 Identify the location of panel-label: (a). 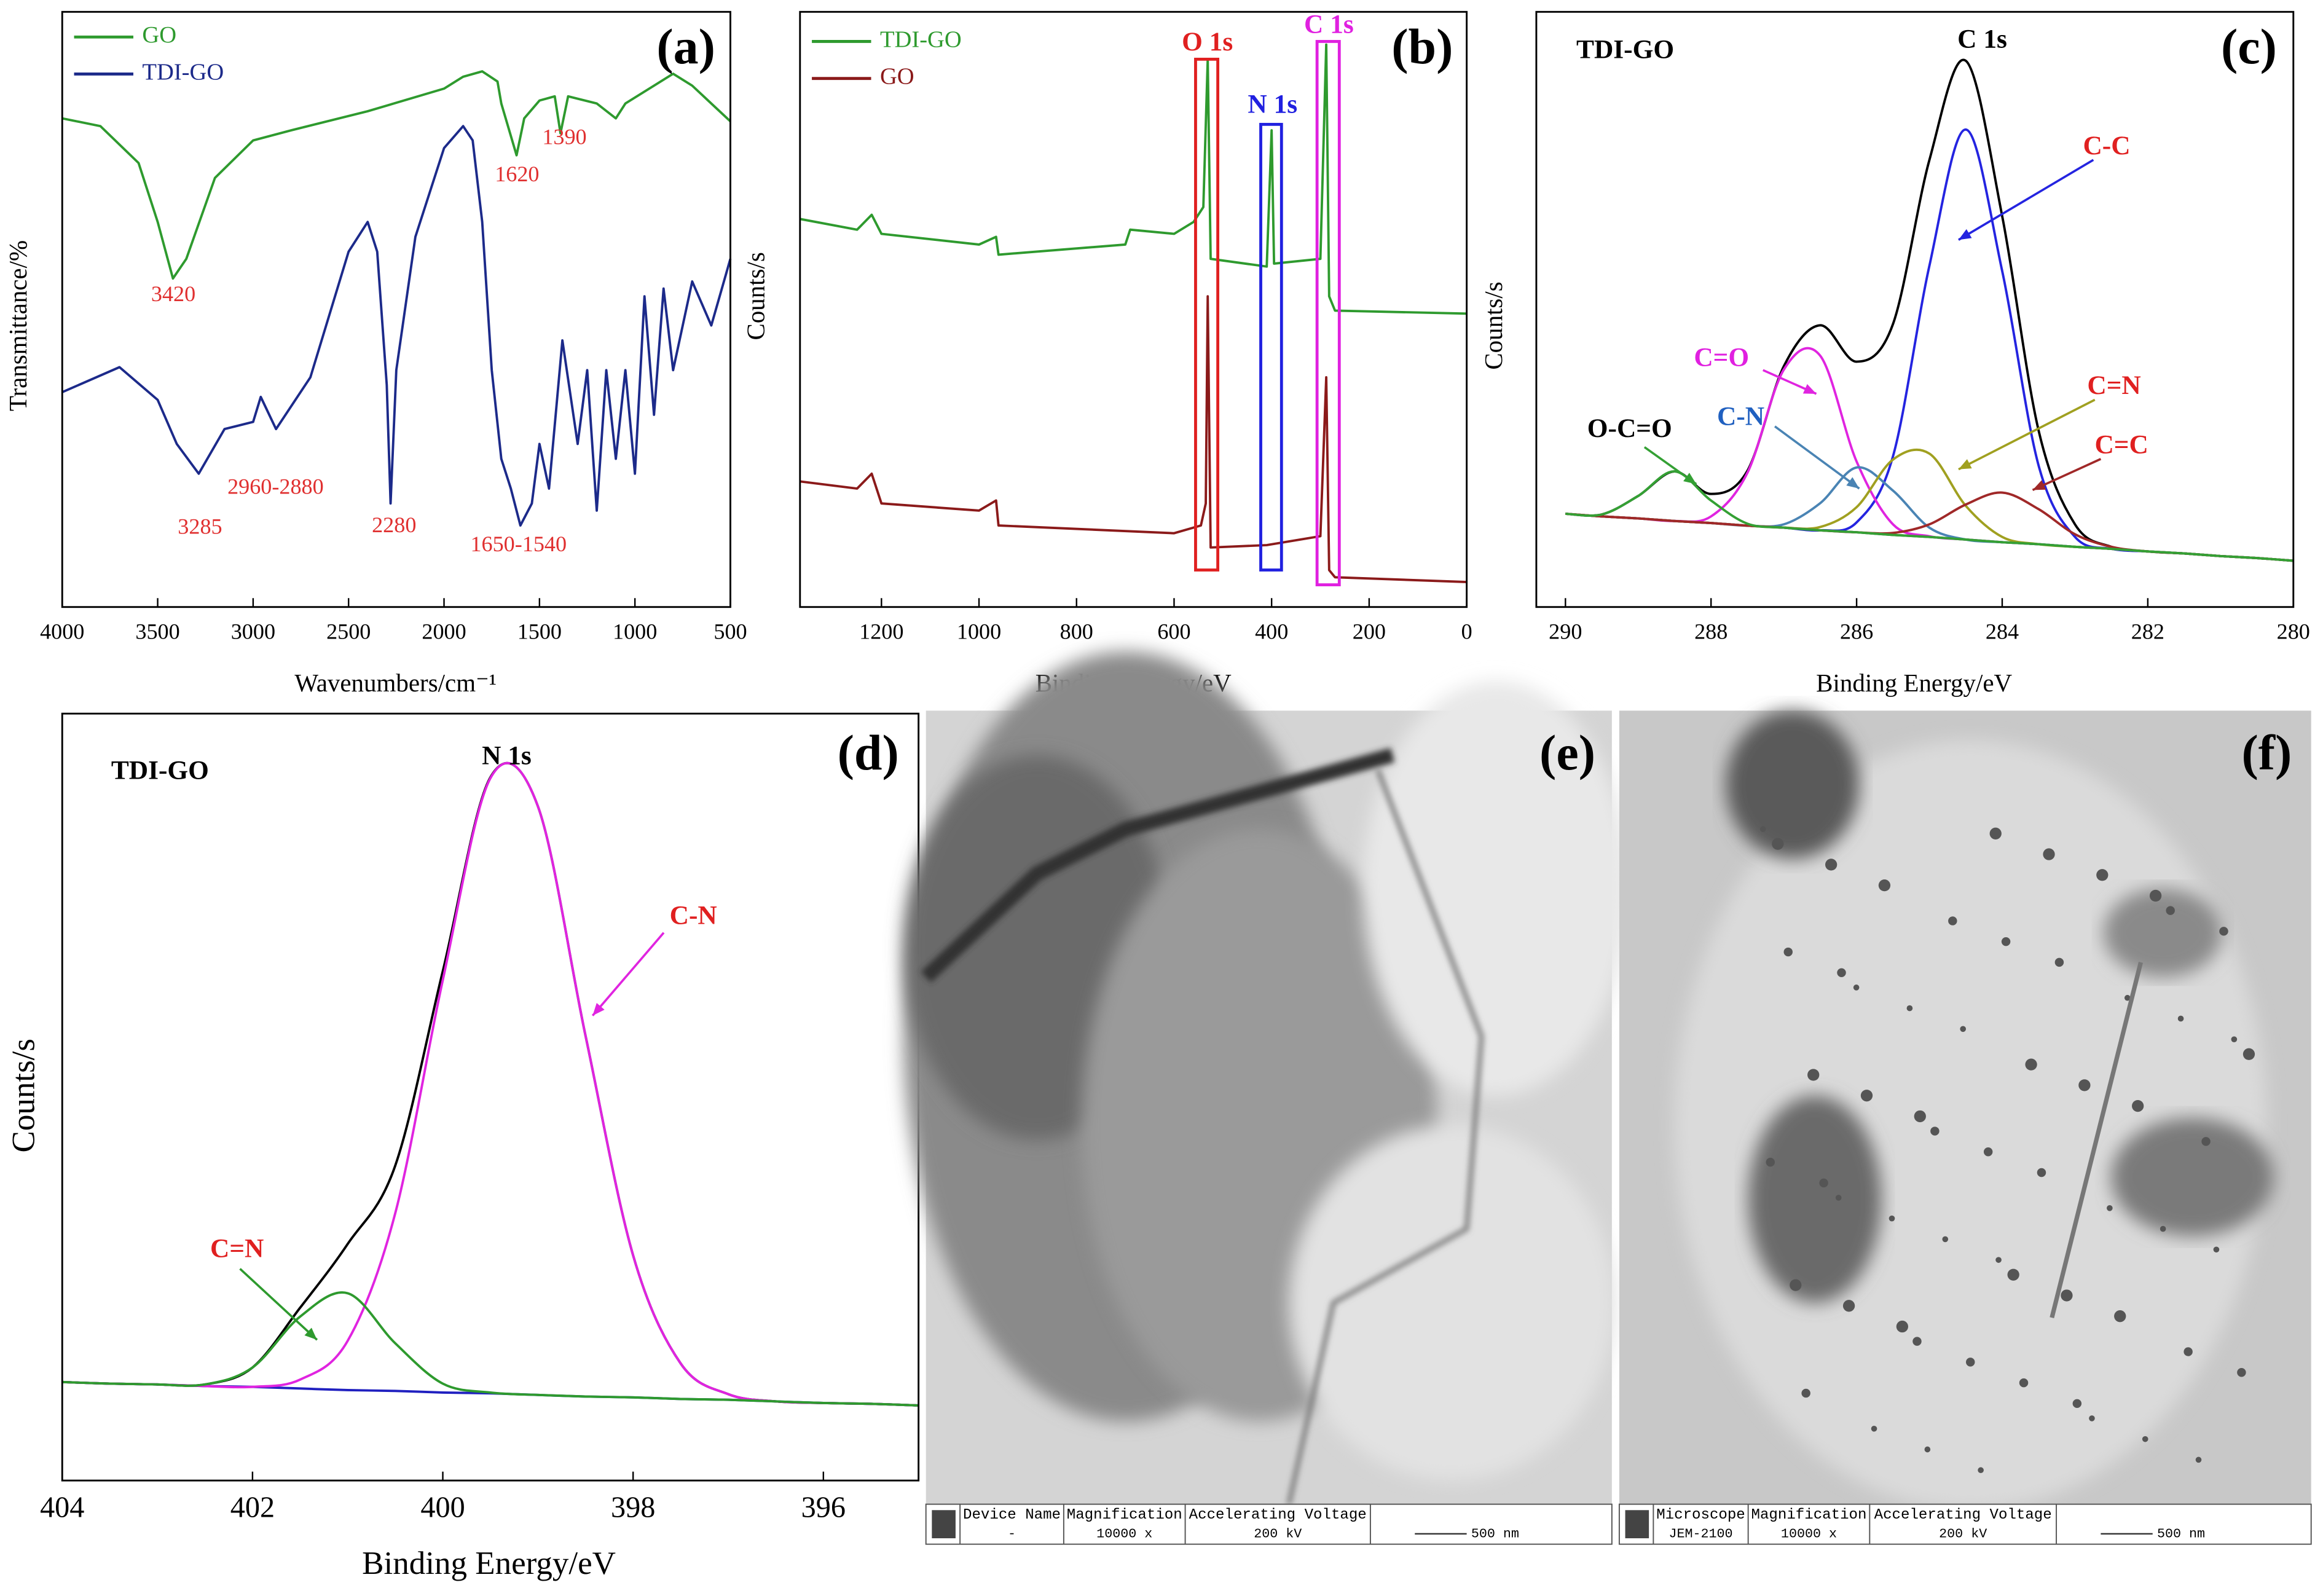
(685, 46).